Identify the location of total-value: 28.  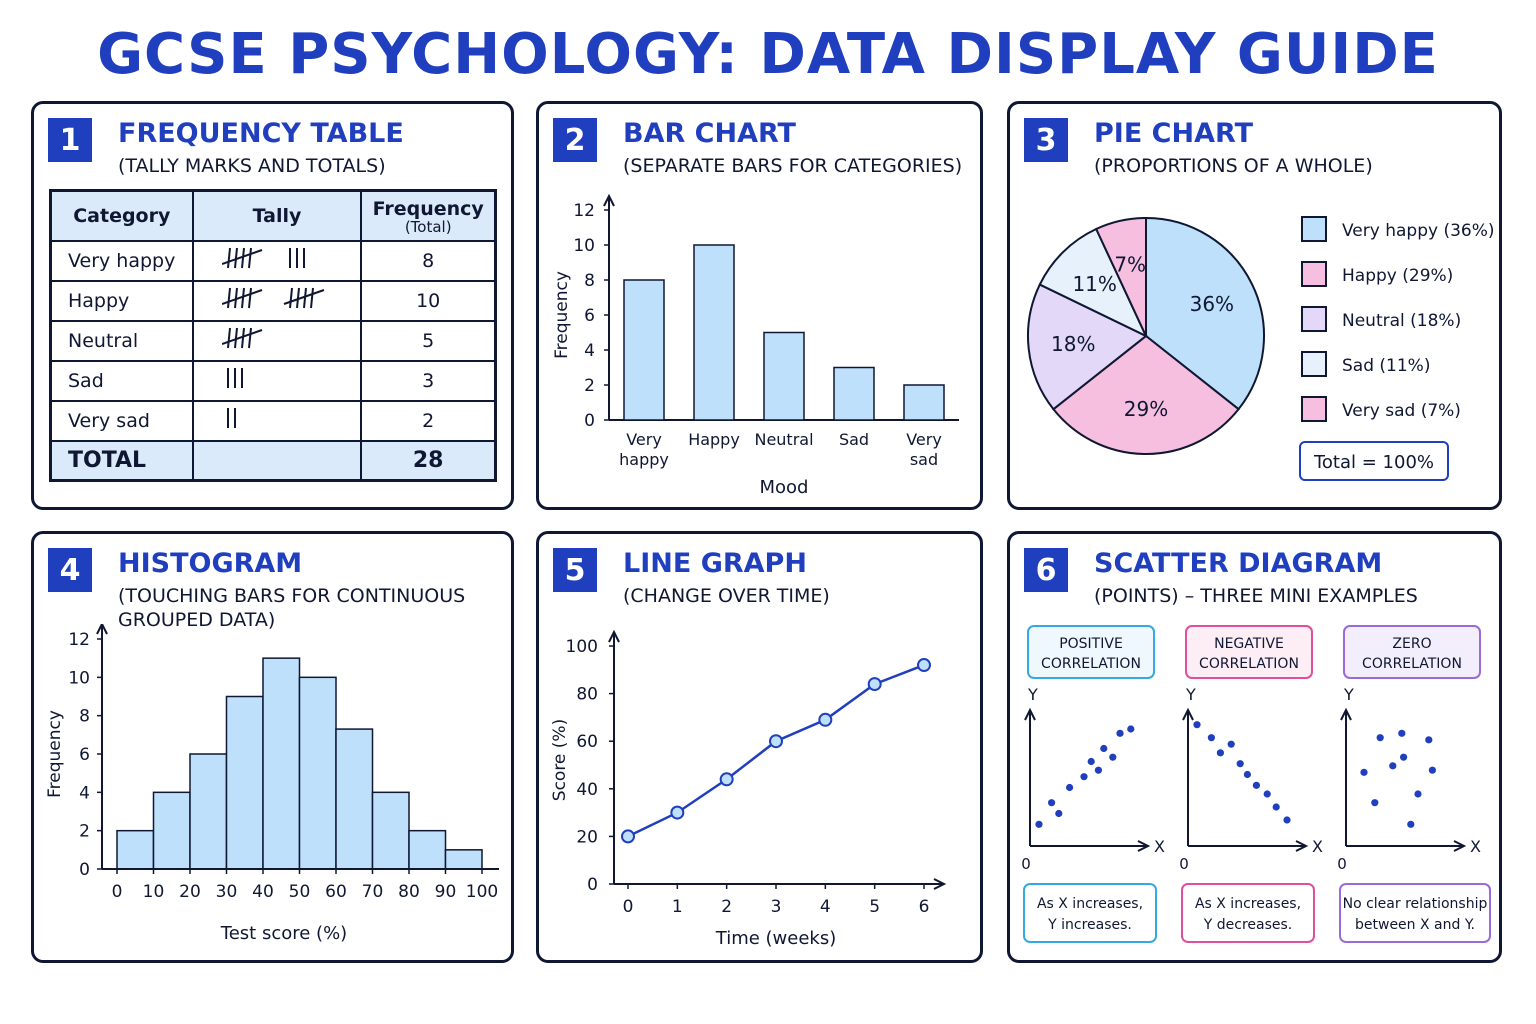
(428, 460).